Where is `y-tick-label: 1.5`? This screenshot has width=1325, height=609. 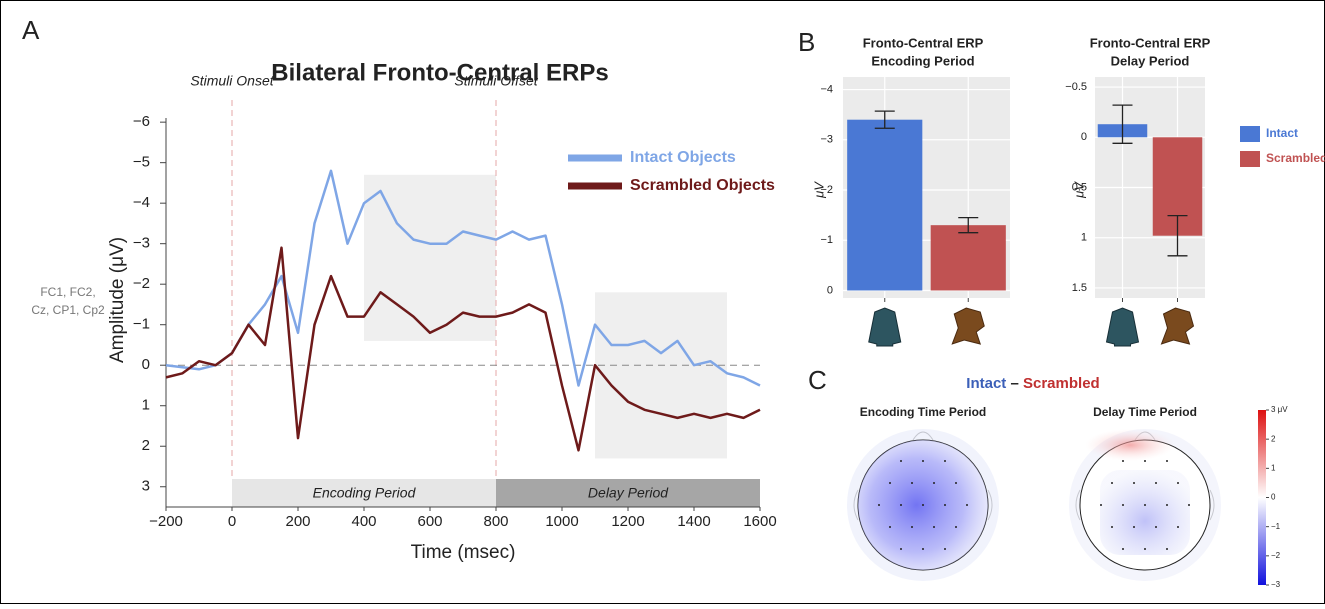
y-tick-label: 1.5 is located at coordinates (1079, 288).